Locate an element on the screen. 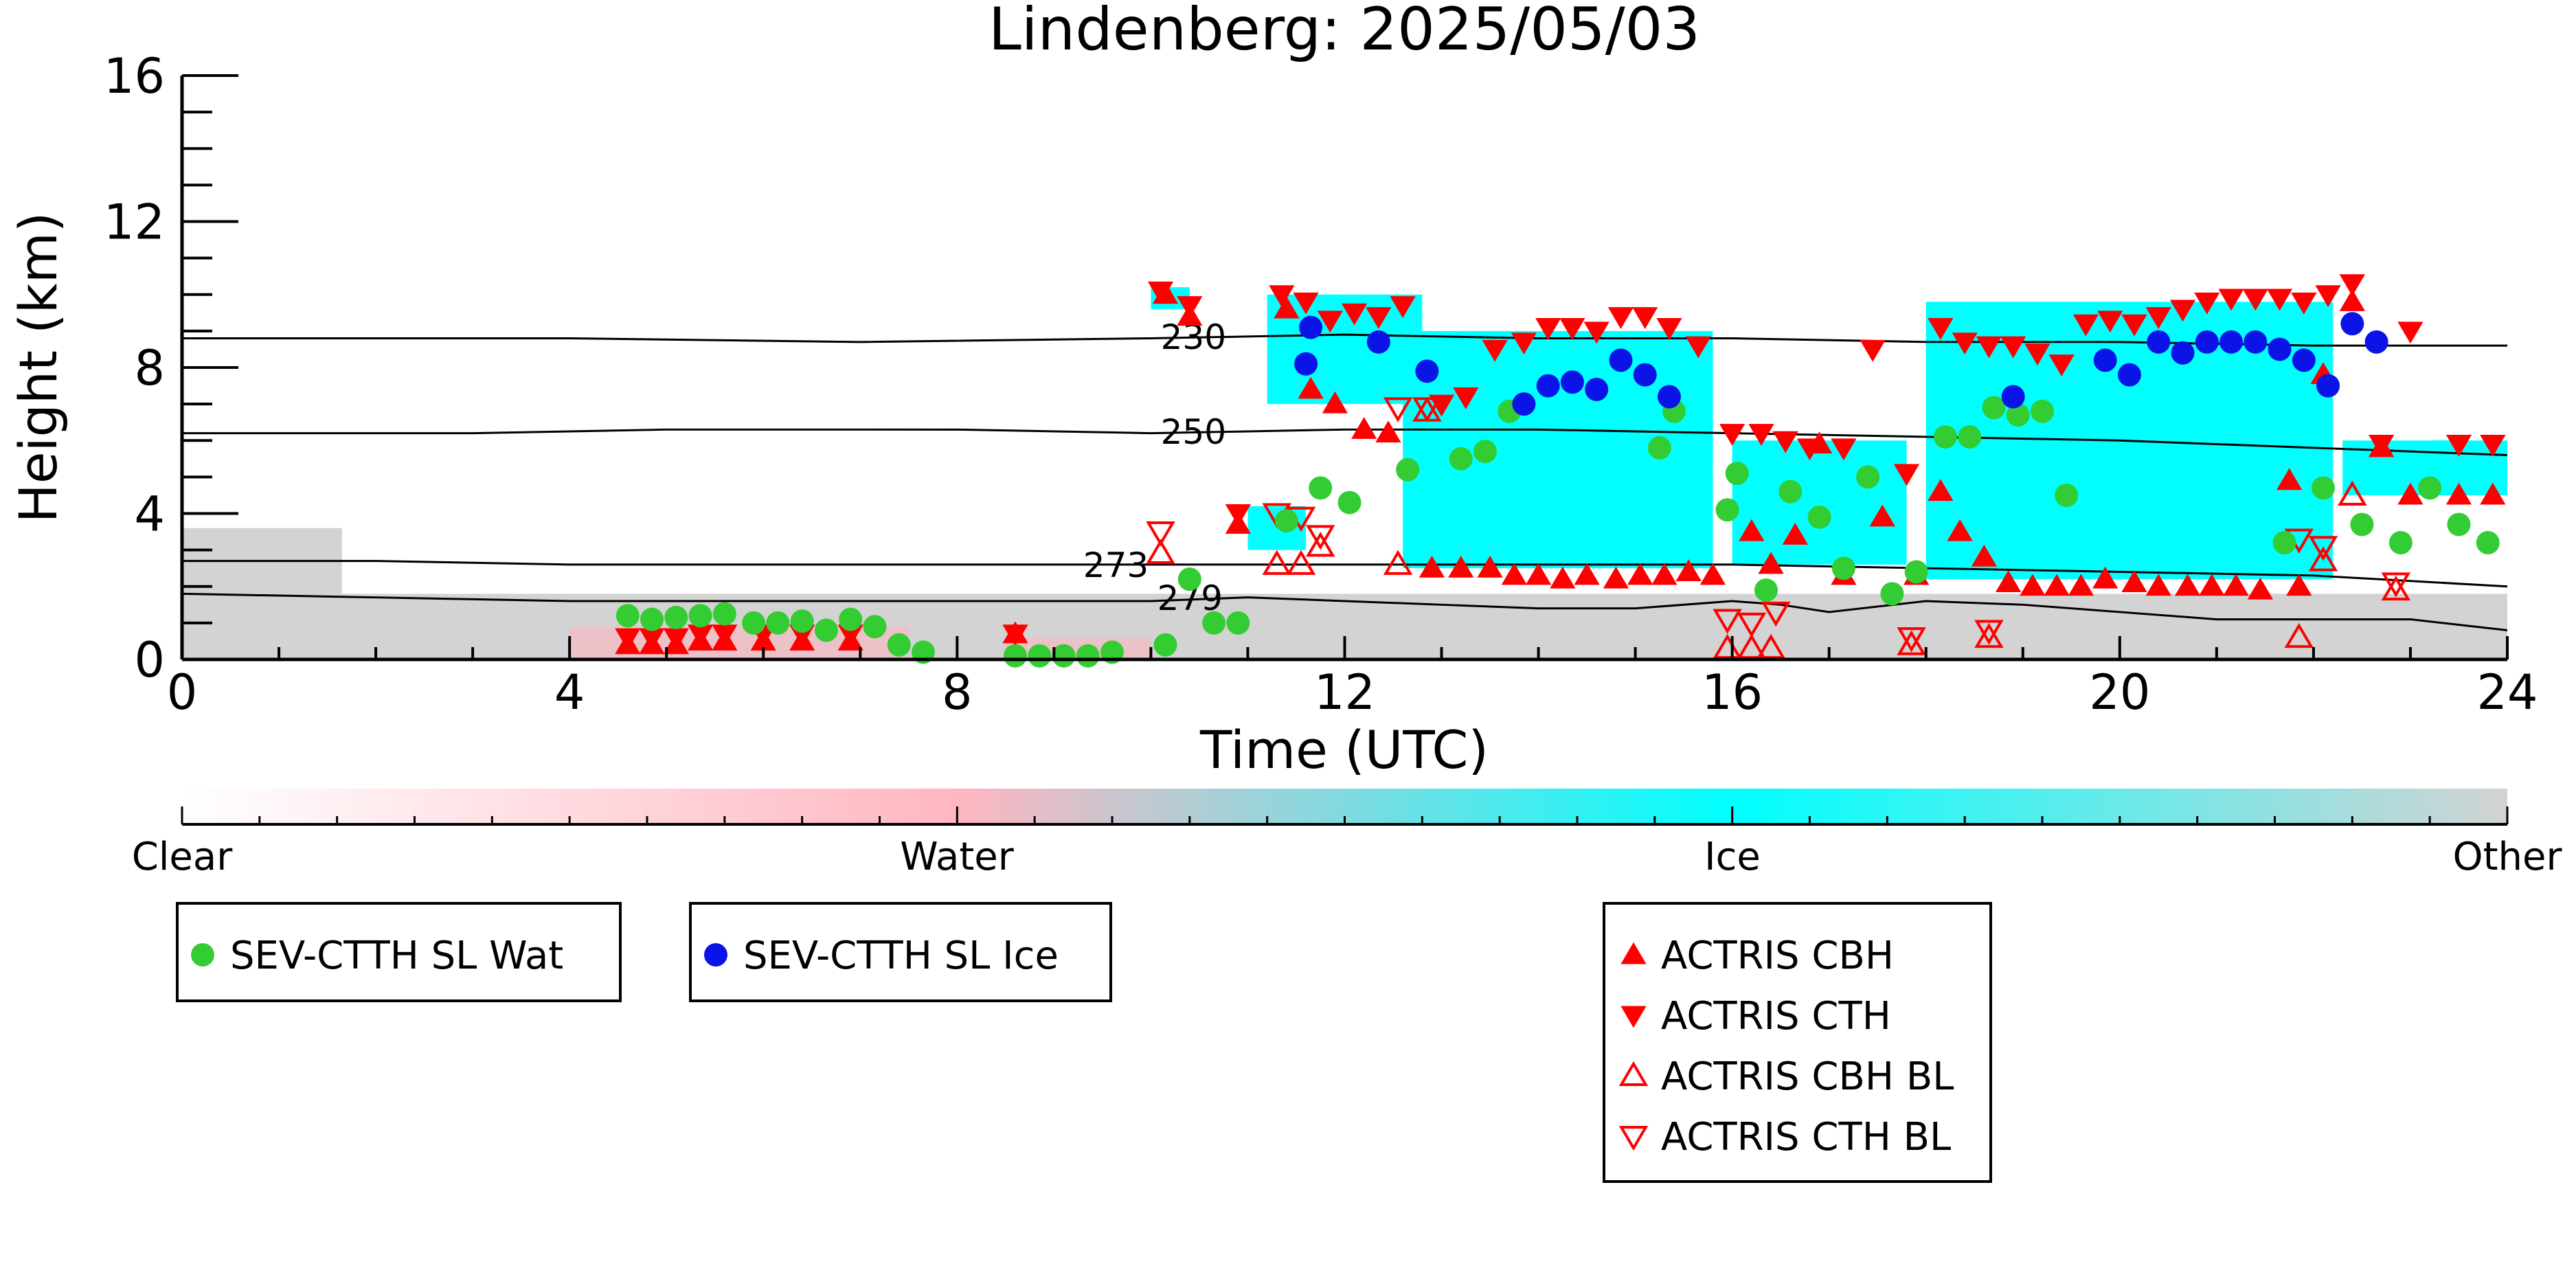 The width and height of the screenshot is (2576, 1288). x-tick-label-8: 8 is located at coordinates (957, 692).